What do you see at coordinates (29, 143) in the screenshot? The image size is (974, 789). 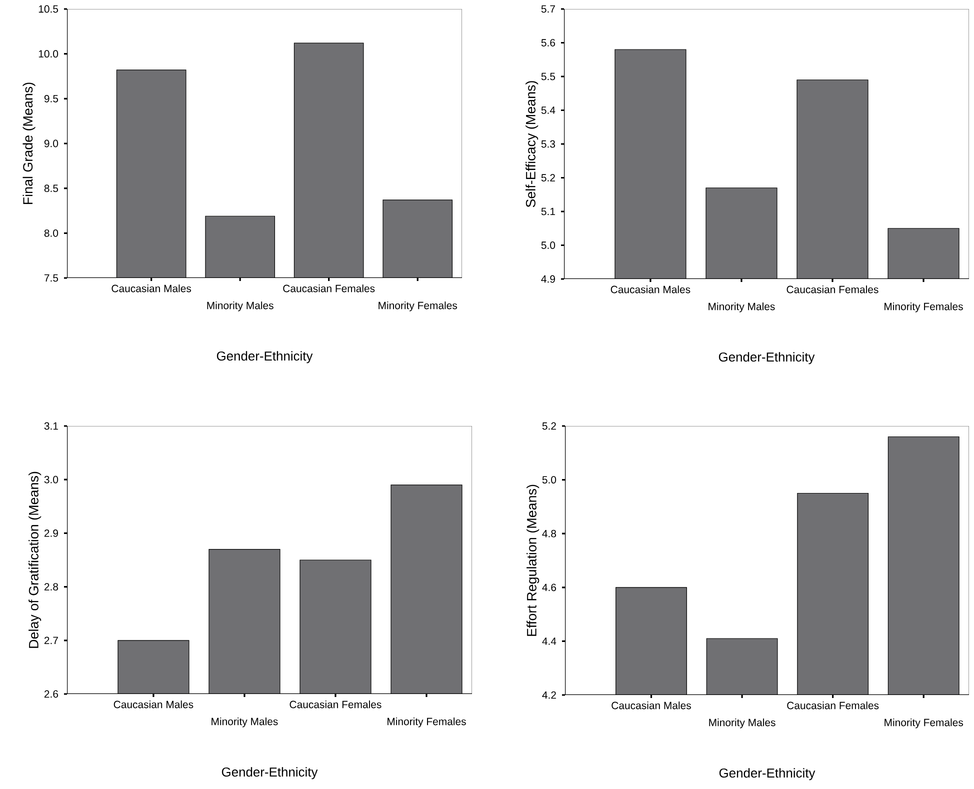 I see `y-axis-title: Final Grade (Means)` at bounding box center [29, 143].